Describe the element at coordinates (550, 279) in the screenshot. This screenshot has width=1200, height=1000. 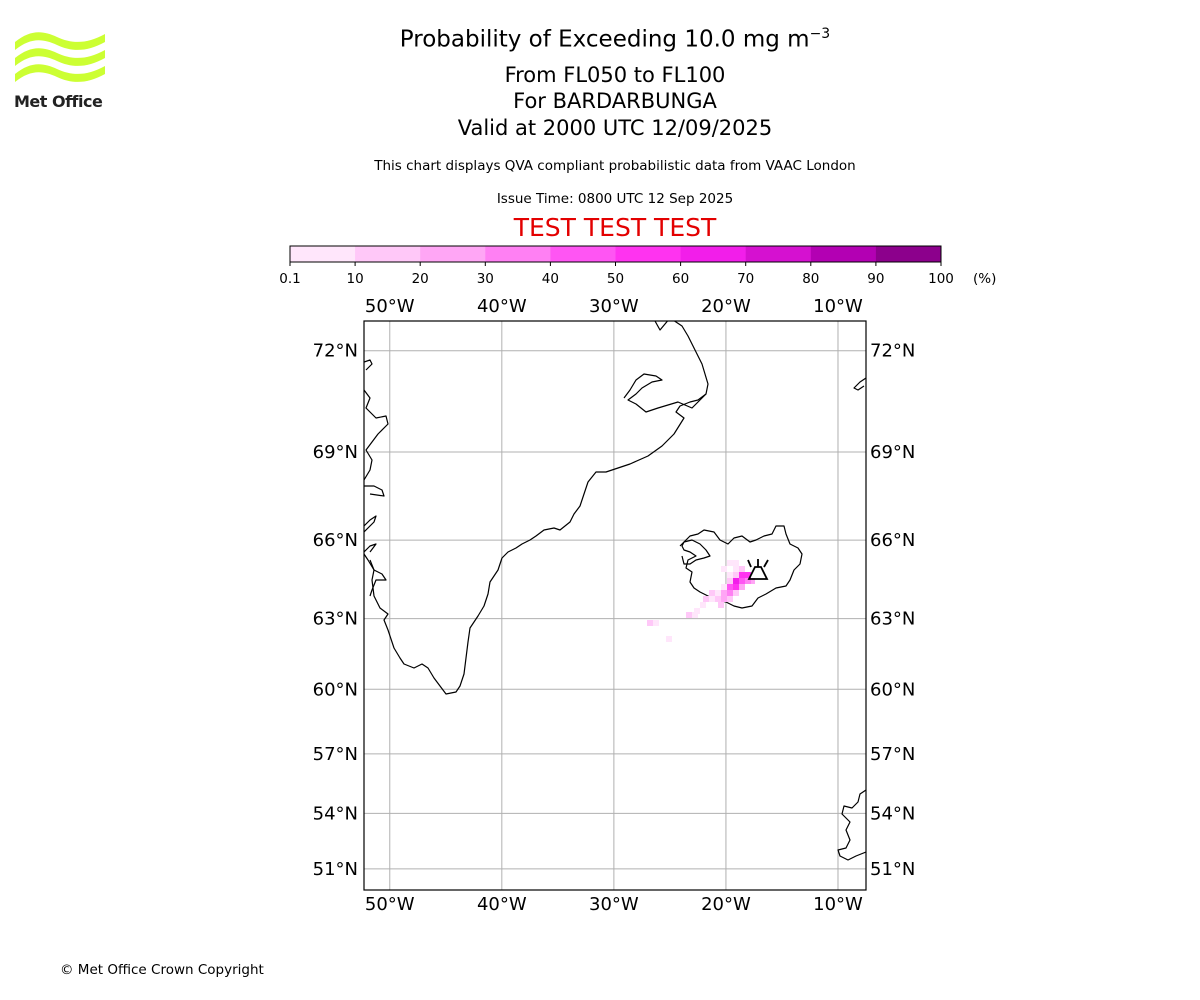
I see `colorbar-tick-label: 40` at that location.